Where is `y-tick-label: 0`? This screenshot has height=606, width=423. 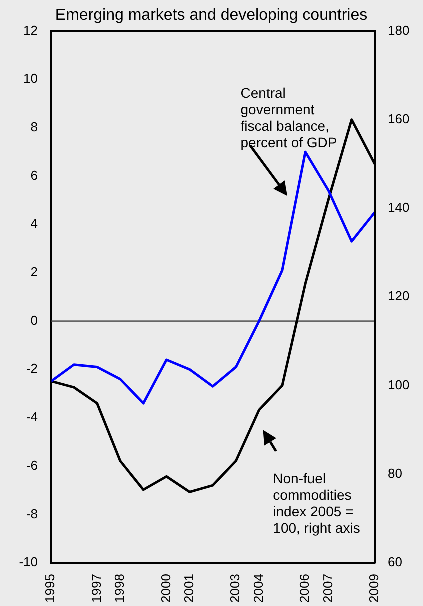
y-tick-label: 0 is located at coordinates (34, 320).